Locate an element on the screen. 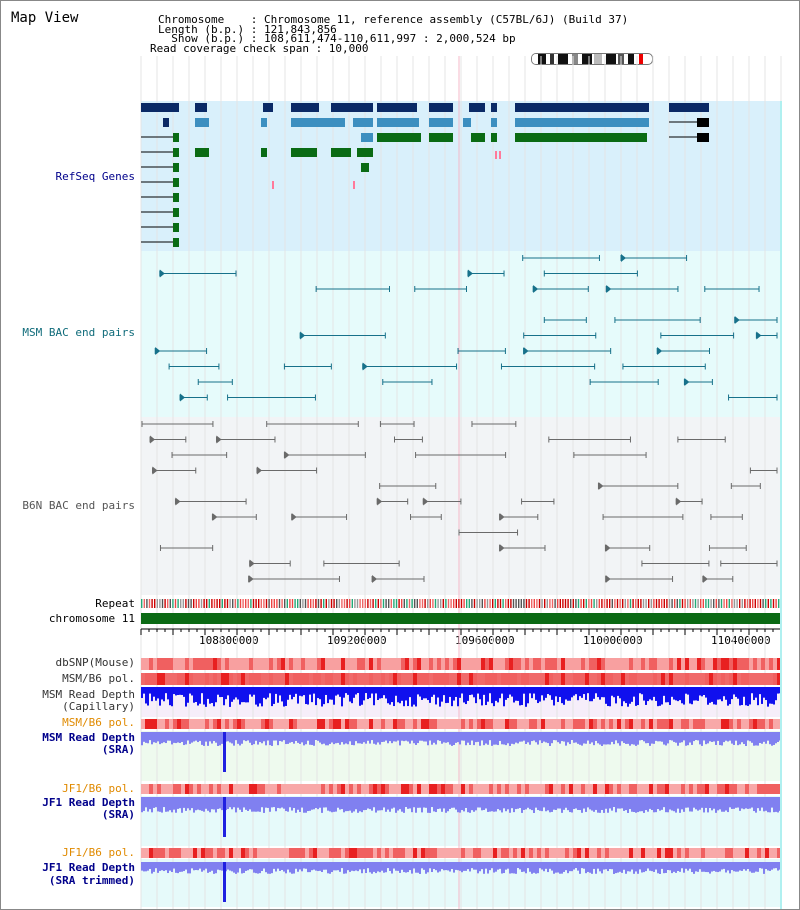  gene-model is located at coordinates (397, 107).